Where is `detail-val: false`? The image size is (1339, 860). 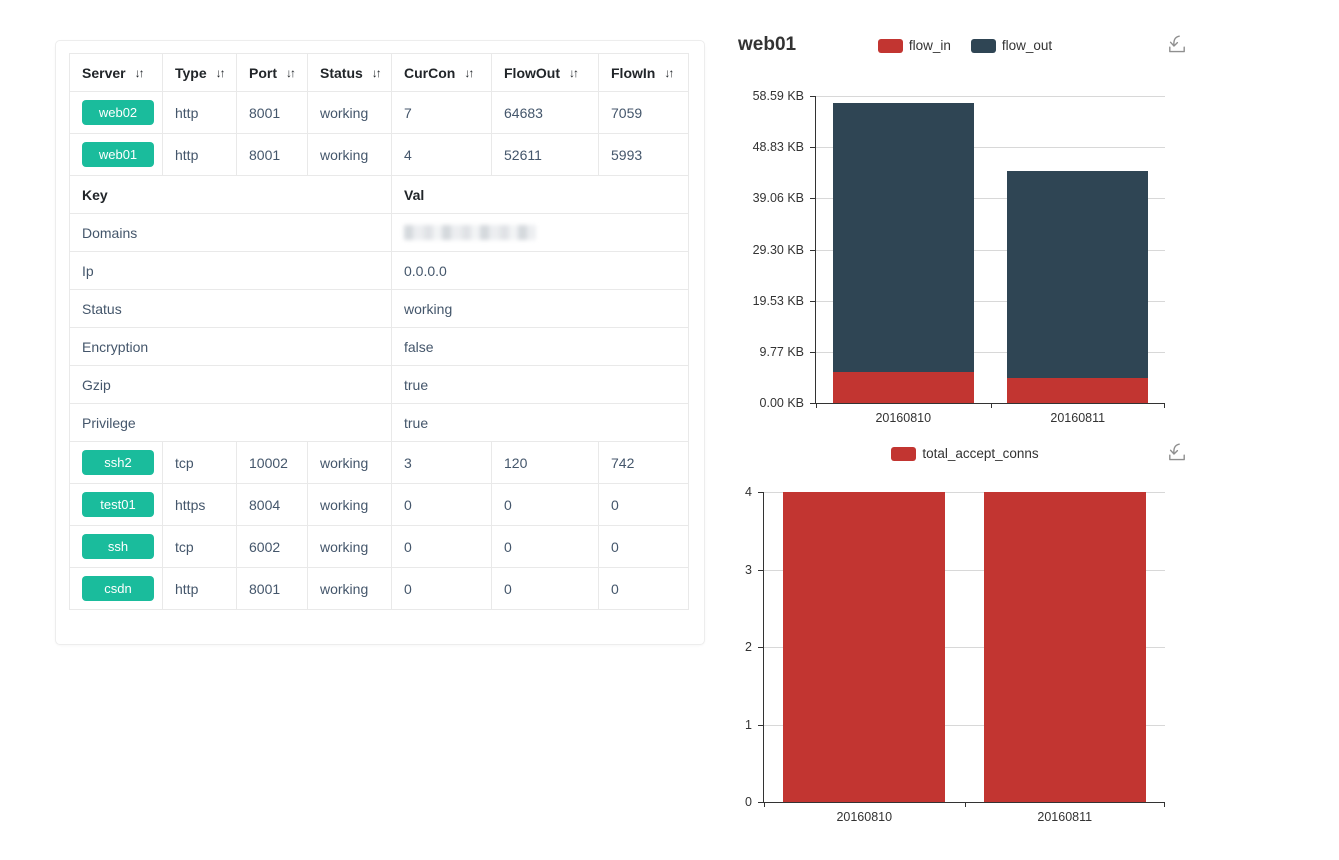
detail-val: false is located at coordinates (540, 346).